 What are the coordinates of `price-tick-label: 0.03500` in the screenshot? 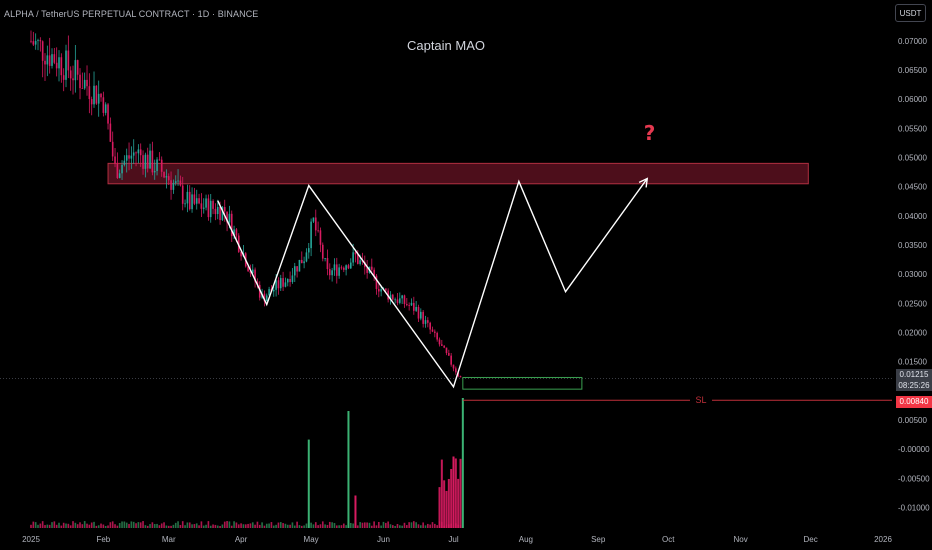 It's located at (912, 245).